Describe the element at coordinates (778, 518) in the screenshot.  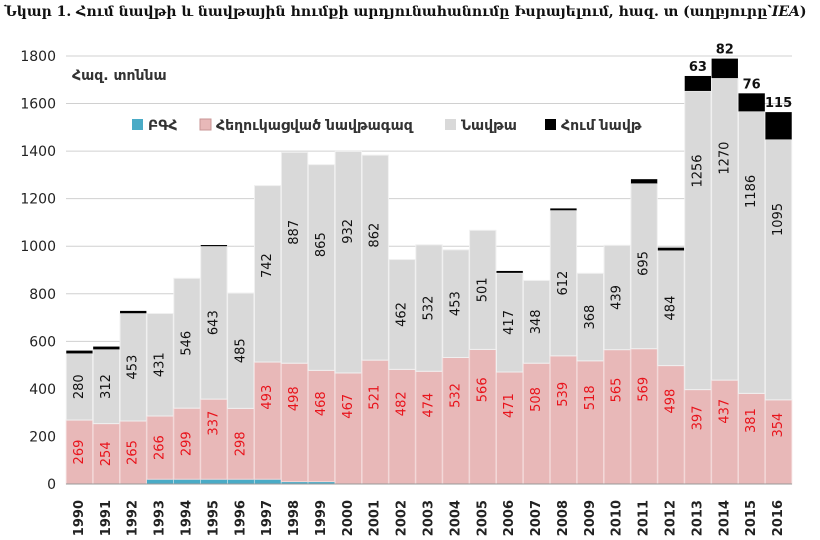
I see `x-tick-label: 2016` at that location.